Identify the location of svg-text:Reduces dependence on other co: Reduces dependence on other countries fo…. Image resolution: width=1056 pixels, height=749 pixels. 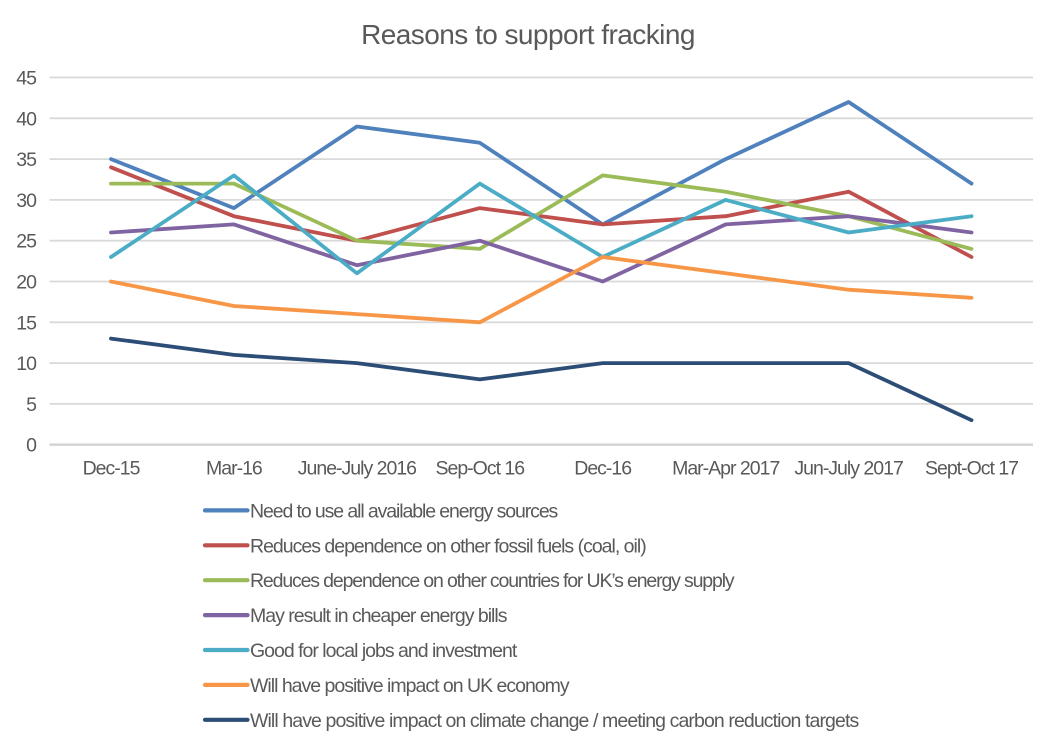
(492, 581).